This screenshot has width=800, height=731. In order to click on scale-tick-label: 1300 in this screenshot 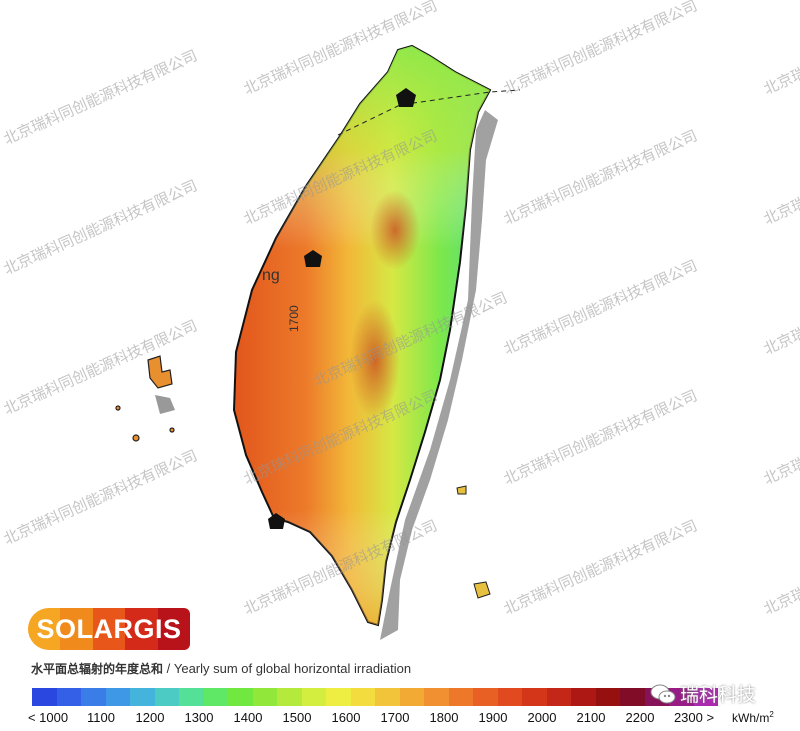, I will do `click(199, 717)`.